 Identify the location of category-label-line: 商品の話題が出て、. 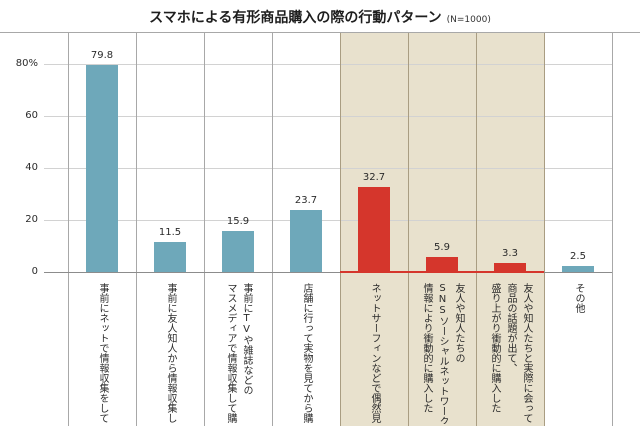
(510, 328).